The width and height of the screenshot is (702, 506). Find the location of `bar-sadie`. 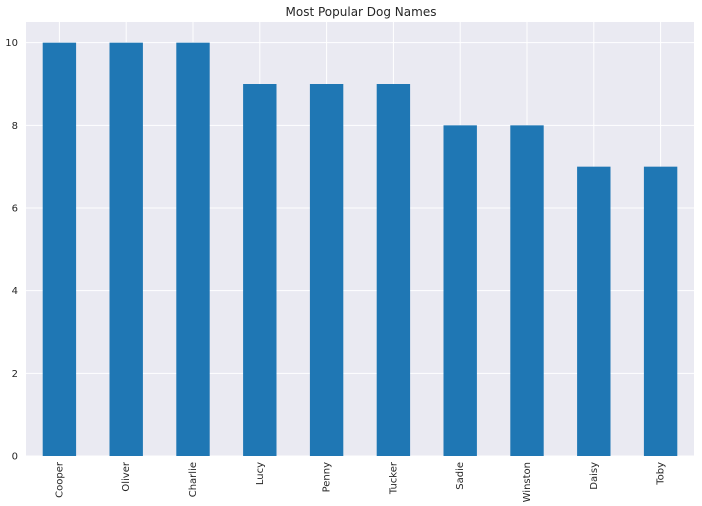

bar-sadie is located at coordinates (460, 290).